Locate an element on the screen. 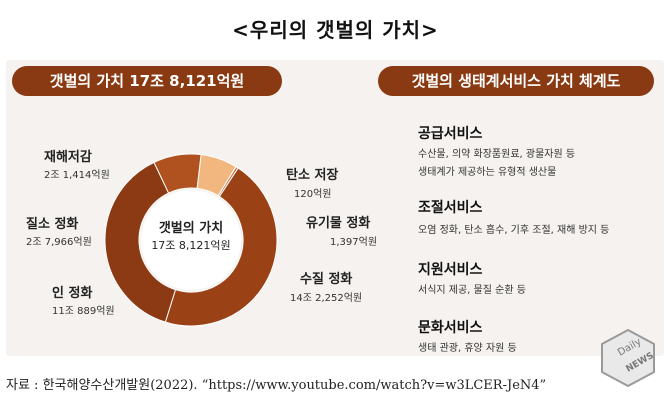  service-supporting-desc: 서식지 제공, 물질 순환 등 is located at coordinates (472, 290).